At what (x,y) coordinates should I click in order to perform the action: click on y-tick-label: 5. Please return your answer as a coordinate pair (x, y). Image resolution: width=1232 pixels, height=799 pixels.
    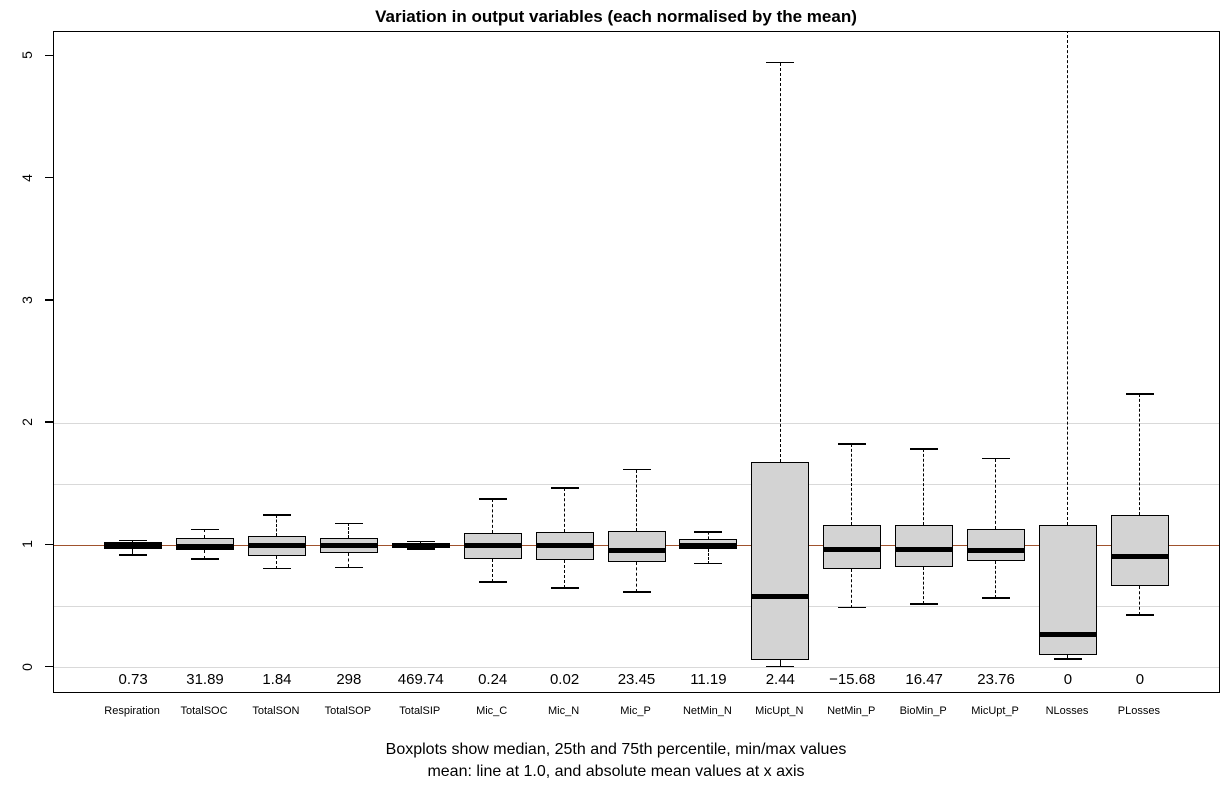
    Looking at the image, I should click on (27, 55).